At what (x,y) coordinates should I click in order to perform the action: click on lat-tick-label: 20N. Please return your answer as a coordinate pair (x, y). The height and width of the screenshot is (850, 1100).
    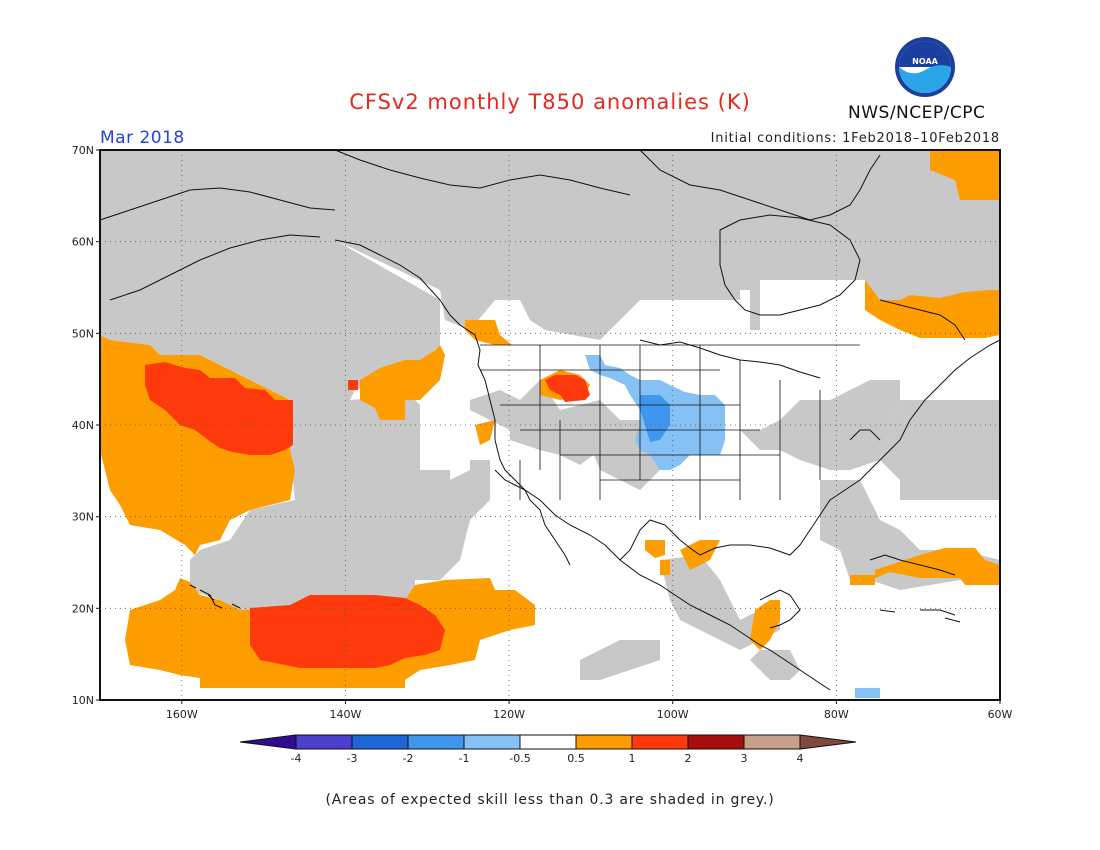
    Looking at the image, I should click on (83, 608).